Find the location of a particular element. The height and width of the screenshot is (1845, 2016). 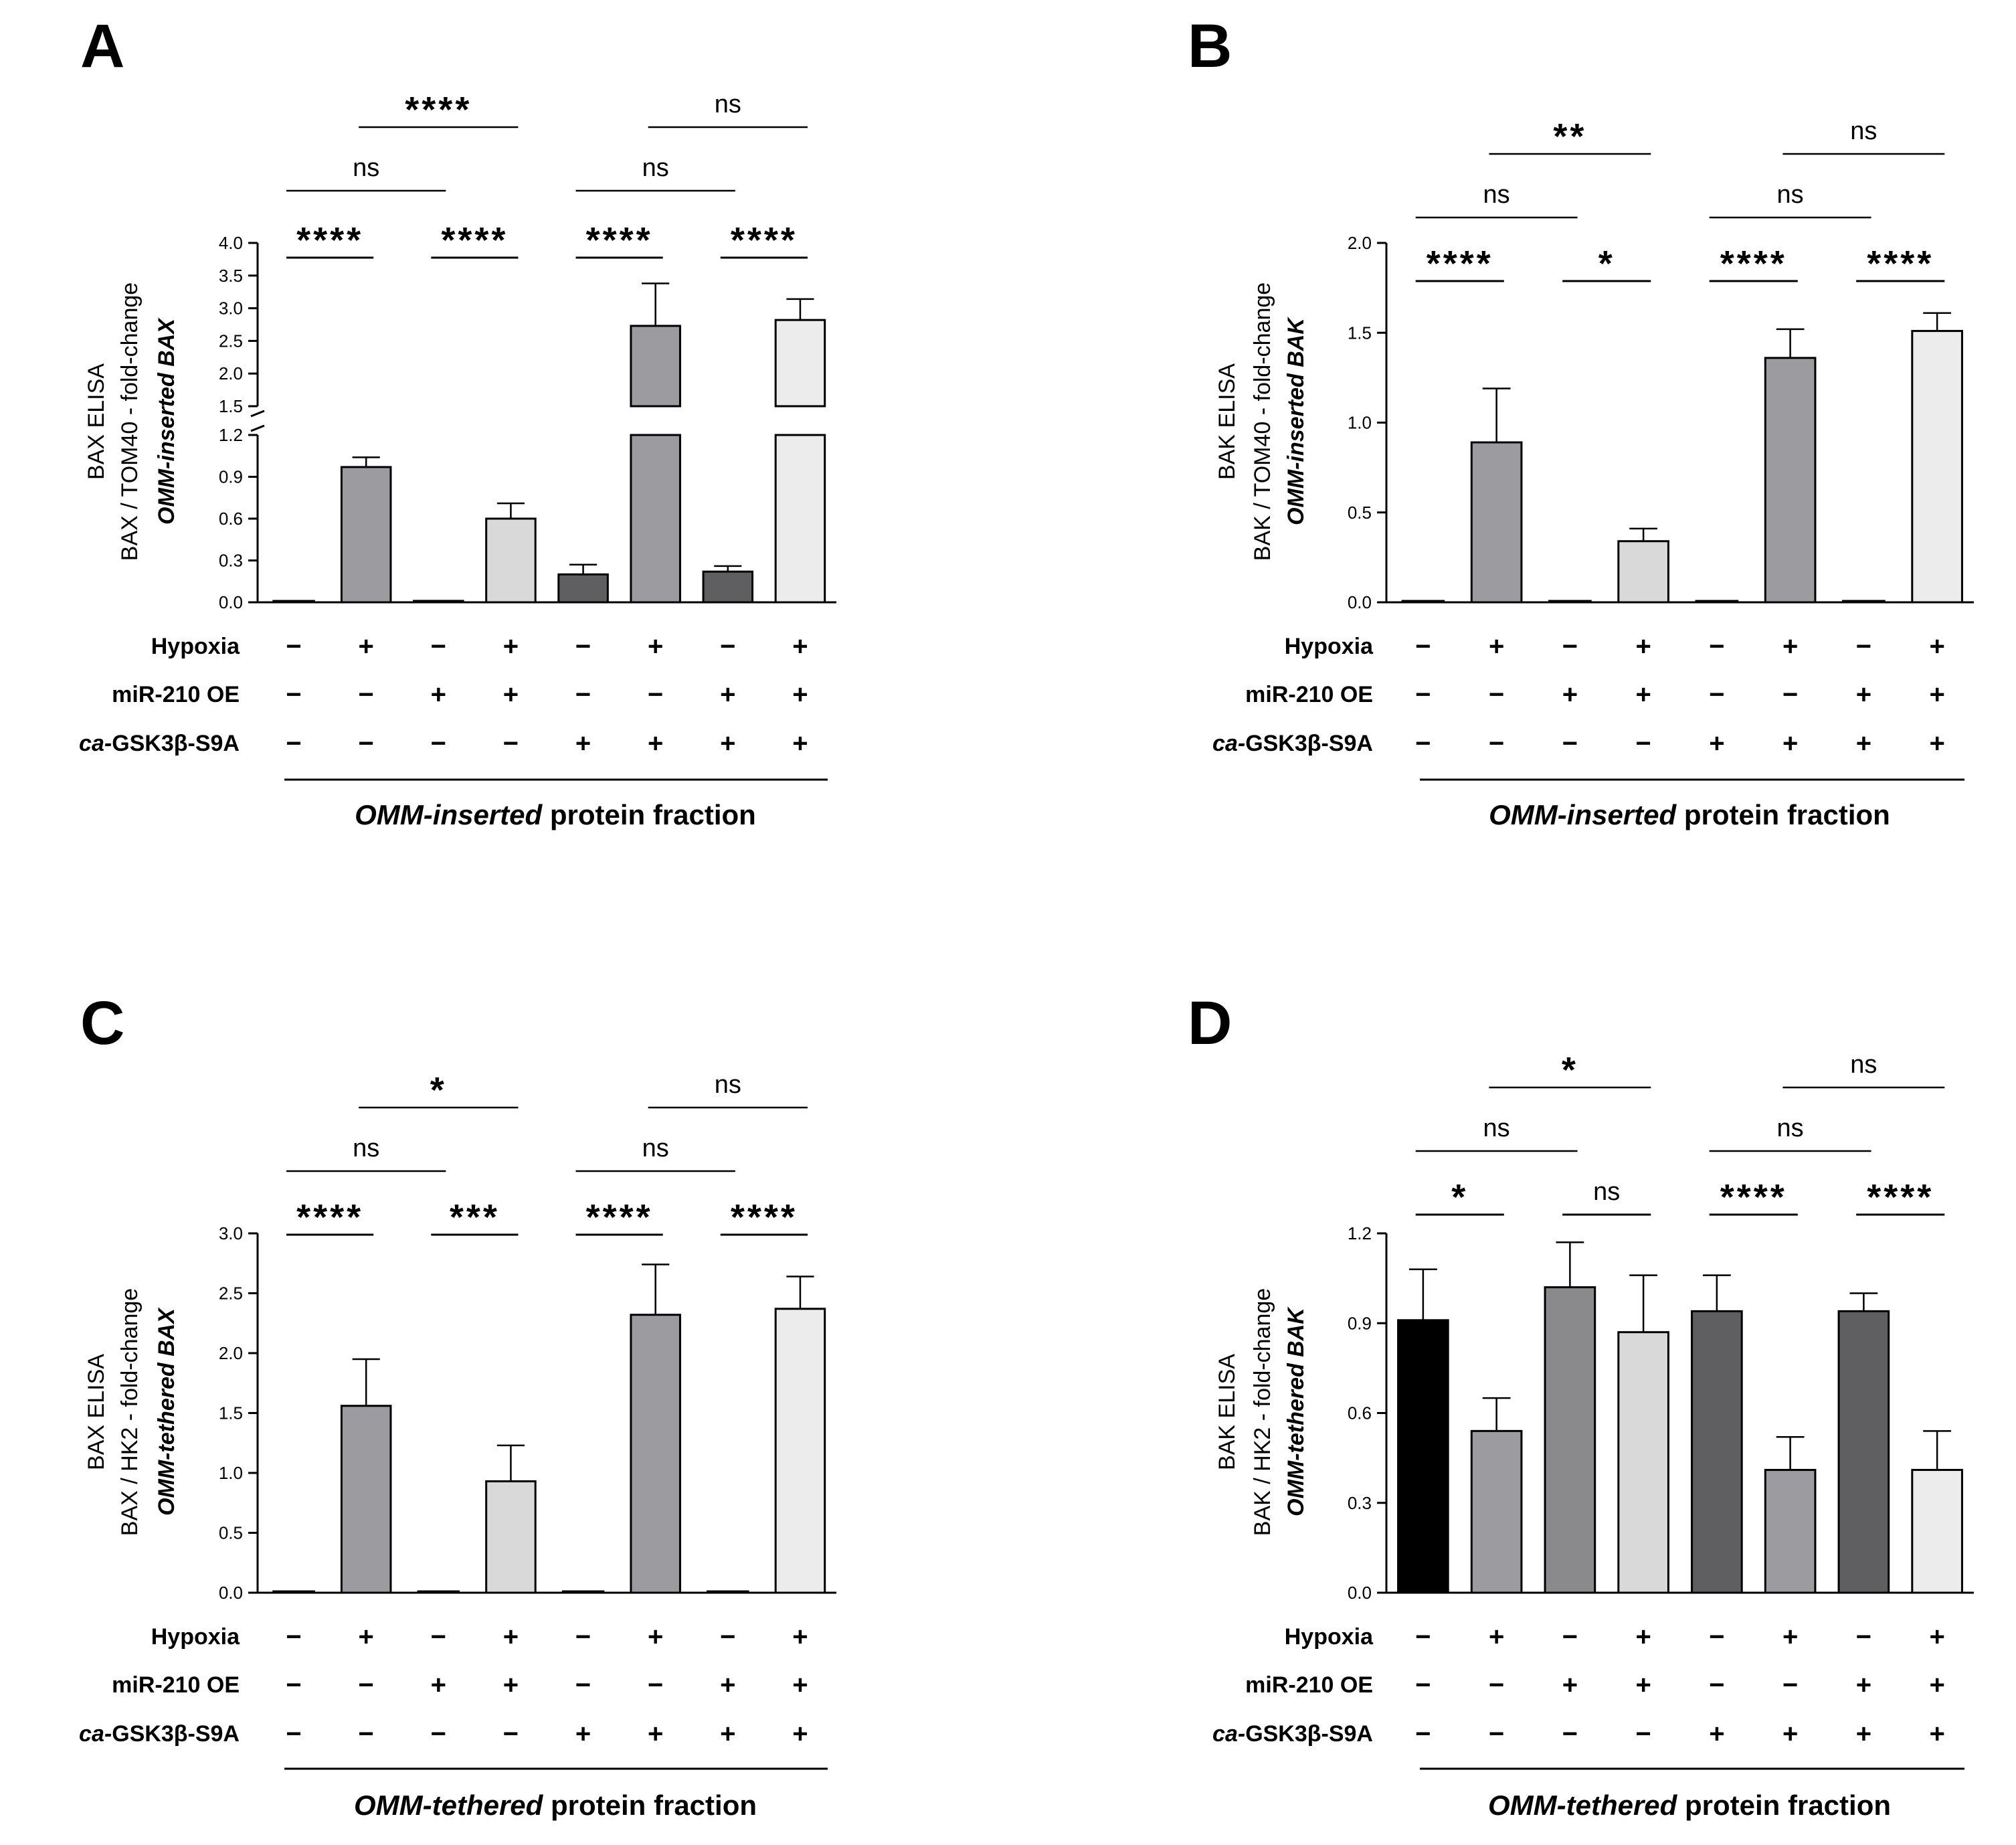

panel-letter: B is located at coordinates (1210, 46).